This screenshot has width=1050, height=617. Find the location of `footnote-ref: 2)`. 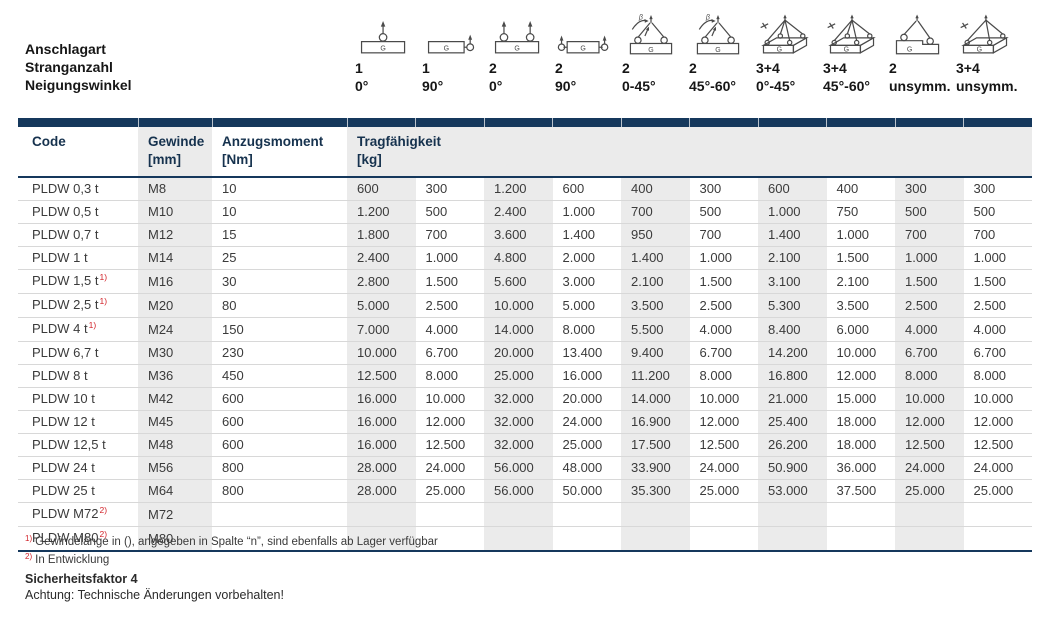

footnote-ref: 2) is located at coordinates (103, 534).